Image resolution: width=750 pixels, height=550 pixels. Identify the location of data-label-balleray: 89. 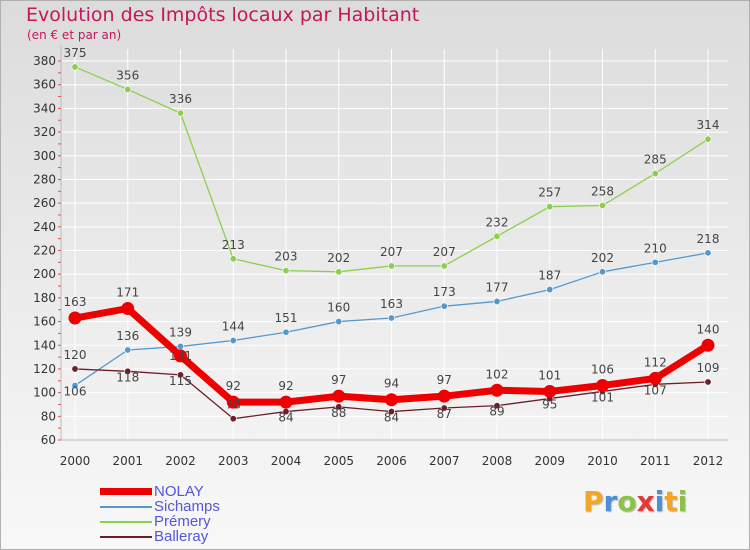
(496, 412).